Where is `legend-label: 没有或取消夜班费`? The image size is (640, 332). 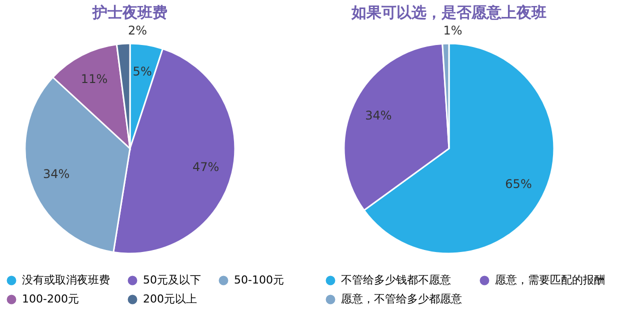
legend-label: 没有或取消夜班费 is located at coordinates (66, 280).